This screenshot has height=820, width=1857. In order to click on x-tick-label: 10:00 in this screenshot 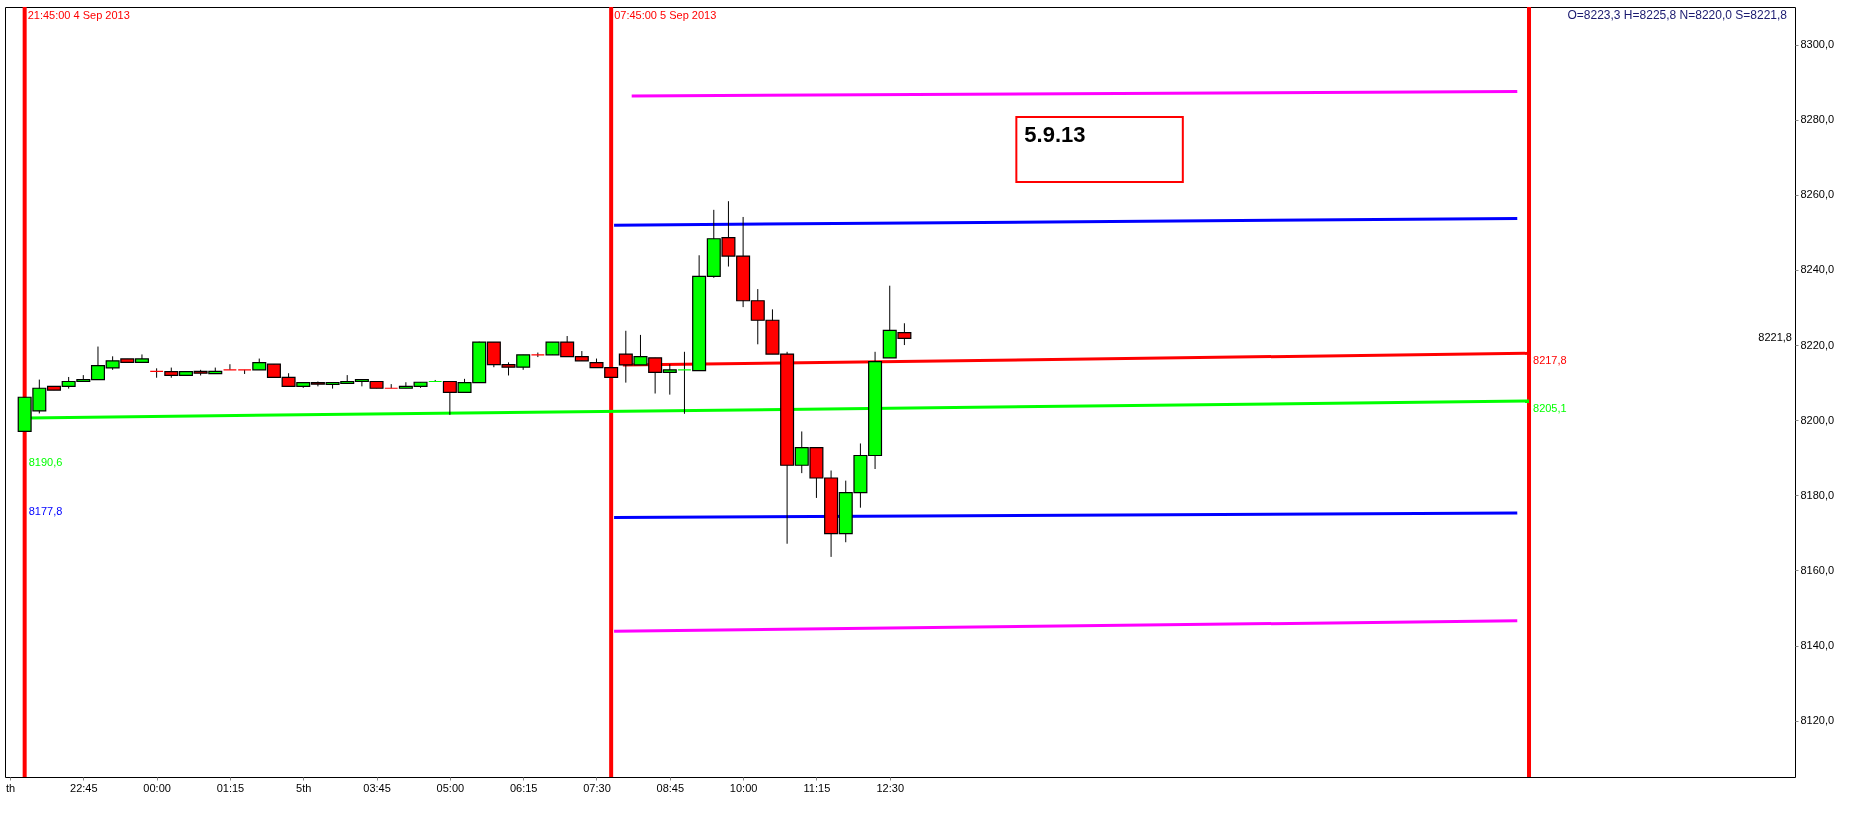, I will do `click(743, 787)`.